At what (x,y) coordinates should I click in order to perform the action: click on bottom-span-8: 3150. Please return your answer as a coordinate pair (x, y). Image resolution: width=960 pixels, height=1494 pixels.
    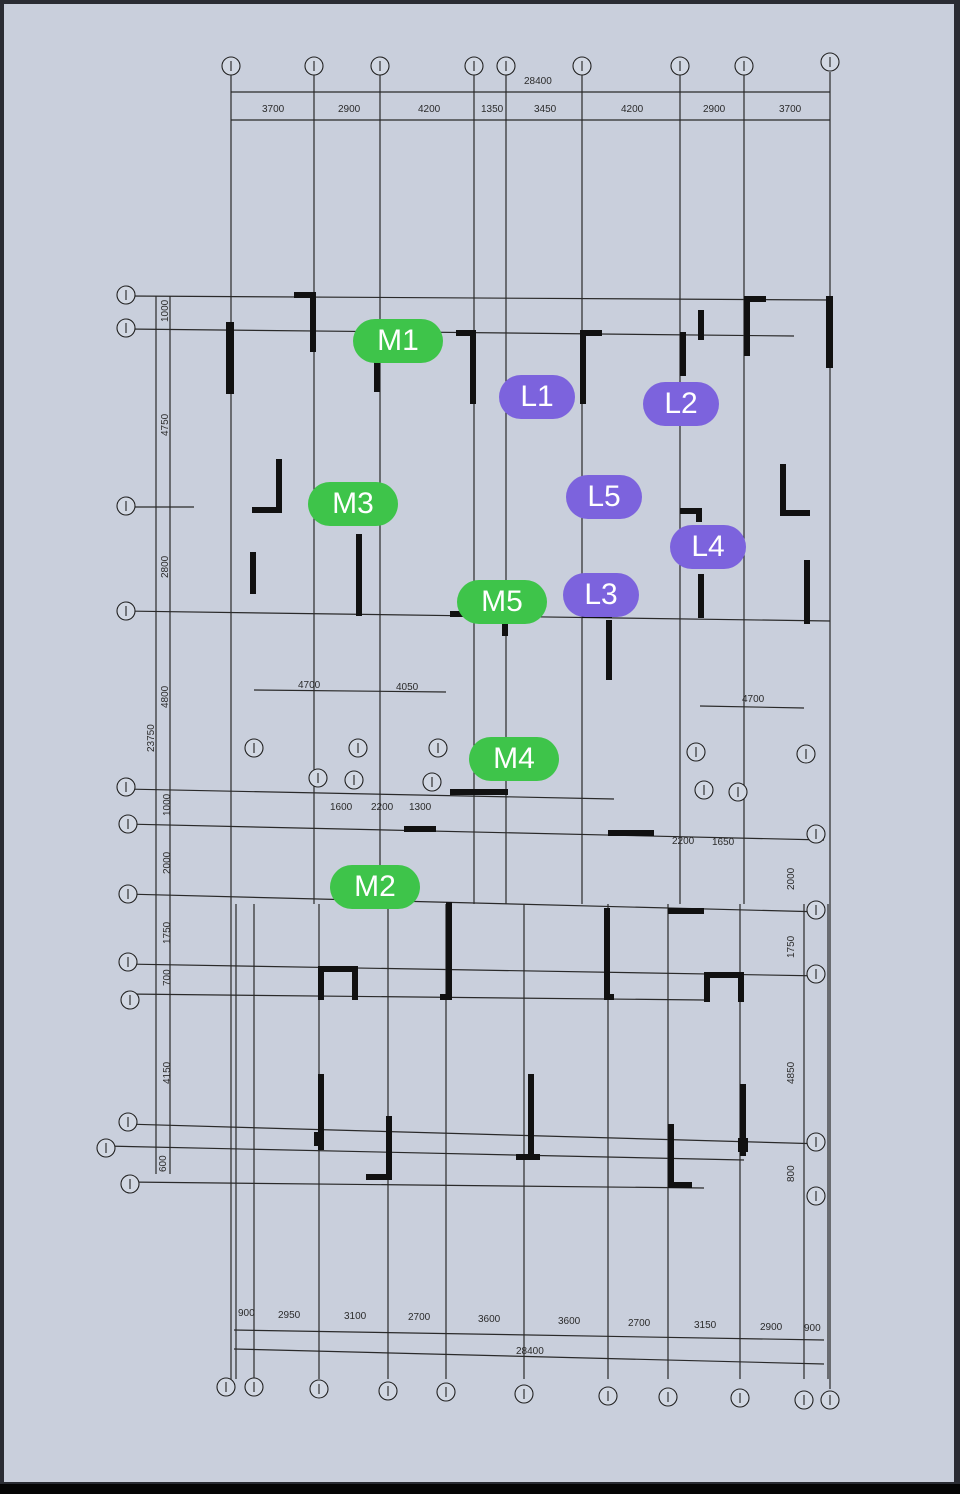
    Looking at the image, I should click on (705, 1325).